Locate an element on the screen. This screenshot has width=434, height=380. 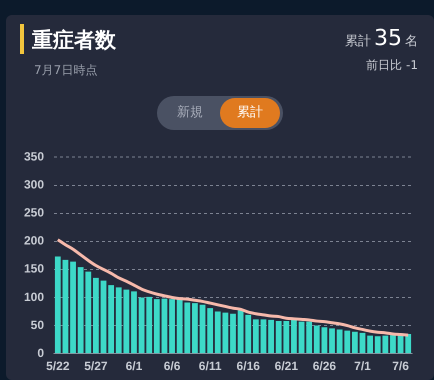
chart-title: 重症者数 is located at coordinates (74, 40).